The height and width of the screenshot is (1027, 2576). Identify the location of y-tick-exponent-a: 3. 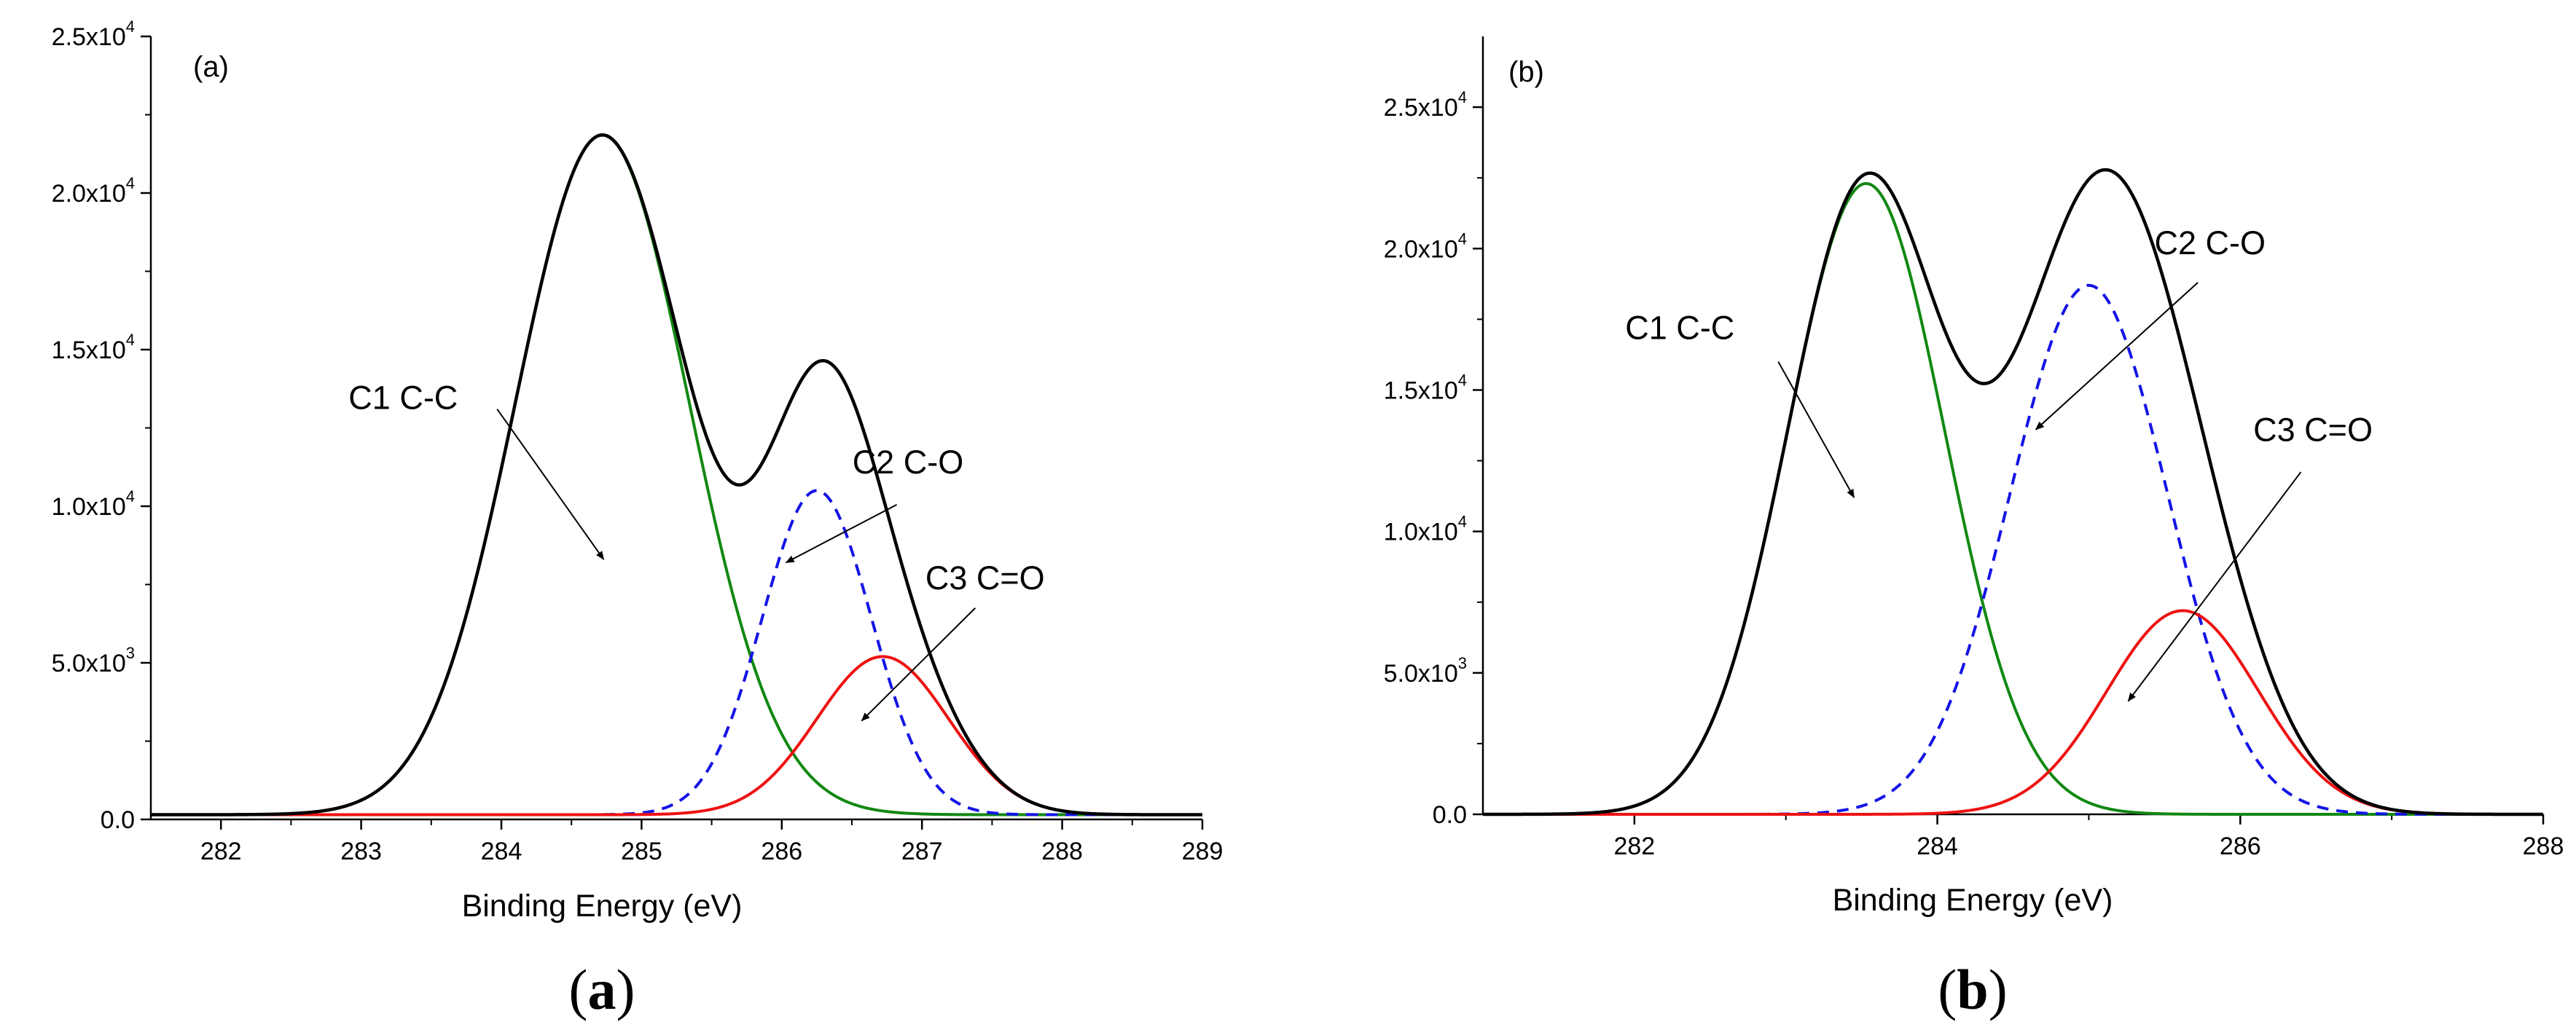
(130, 653).